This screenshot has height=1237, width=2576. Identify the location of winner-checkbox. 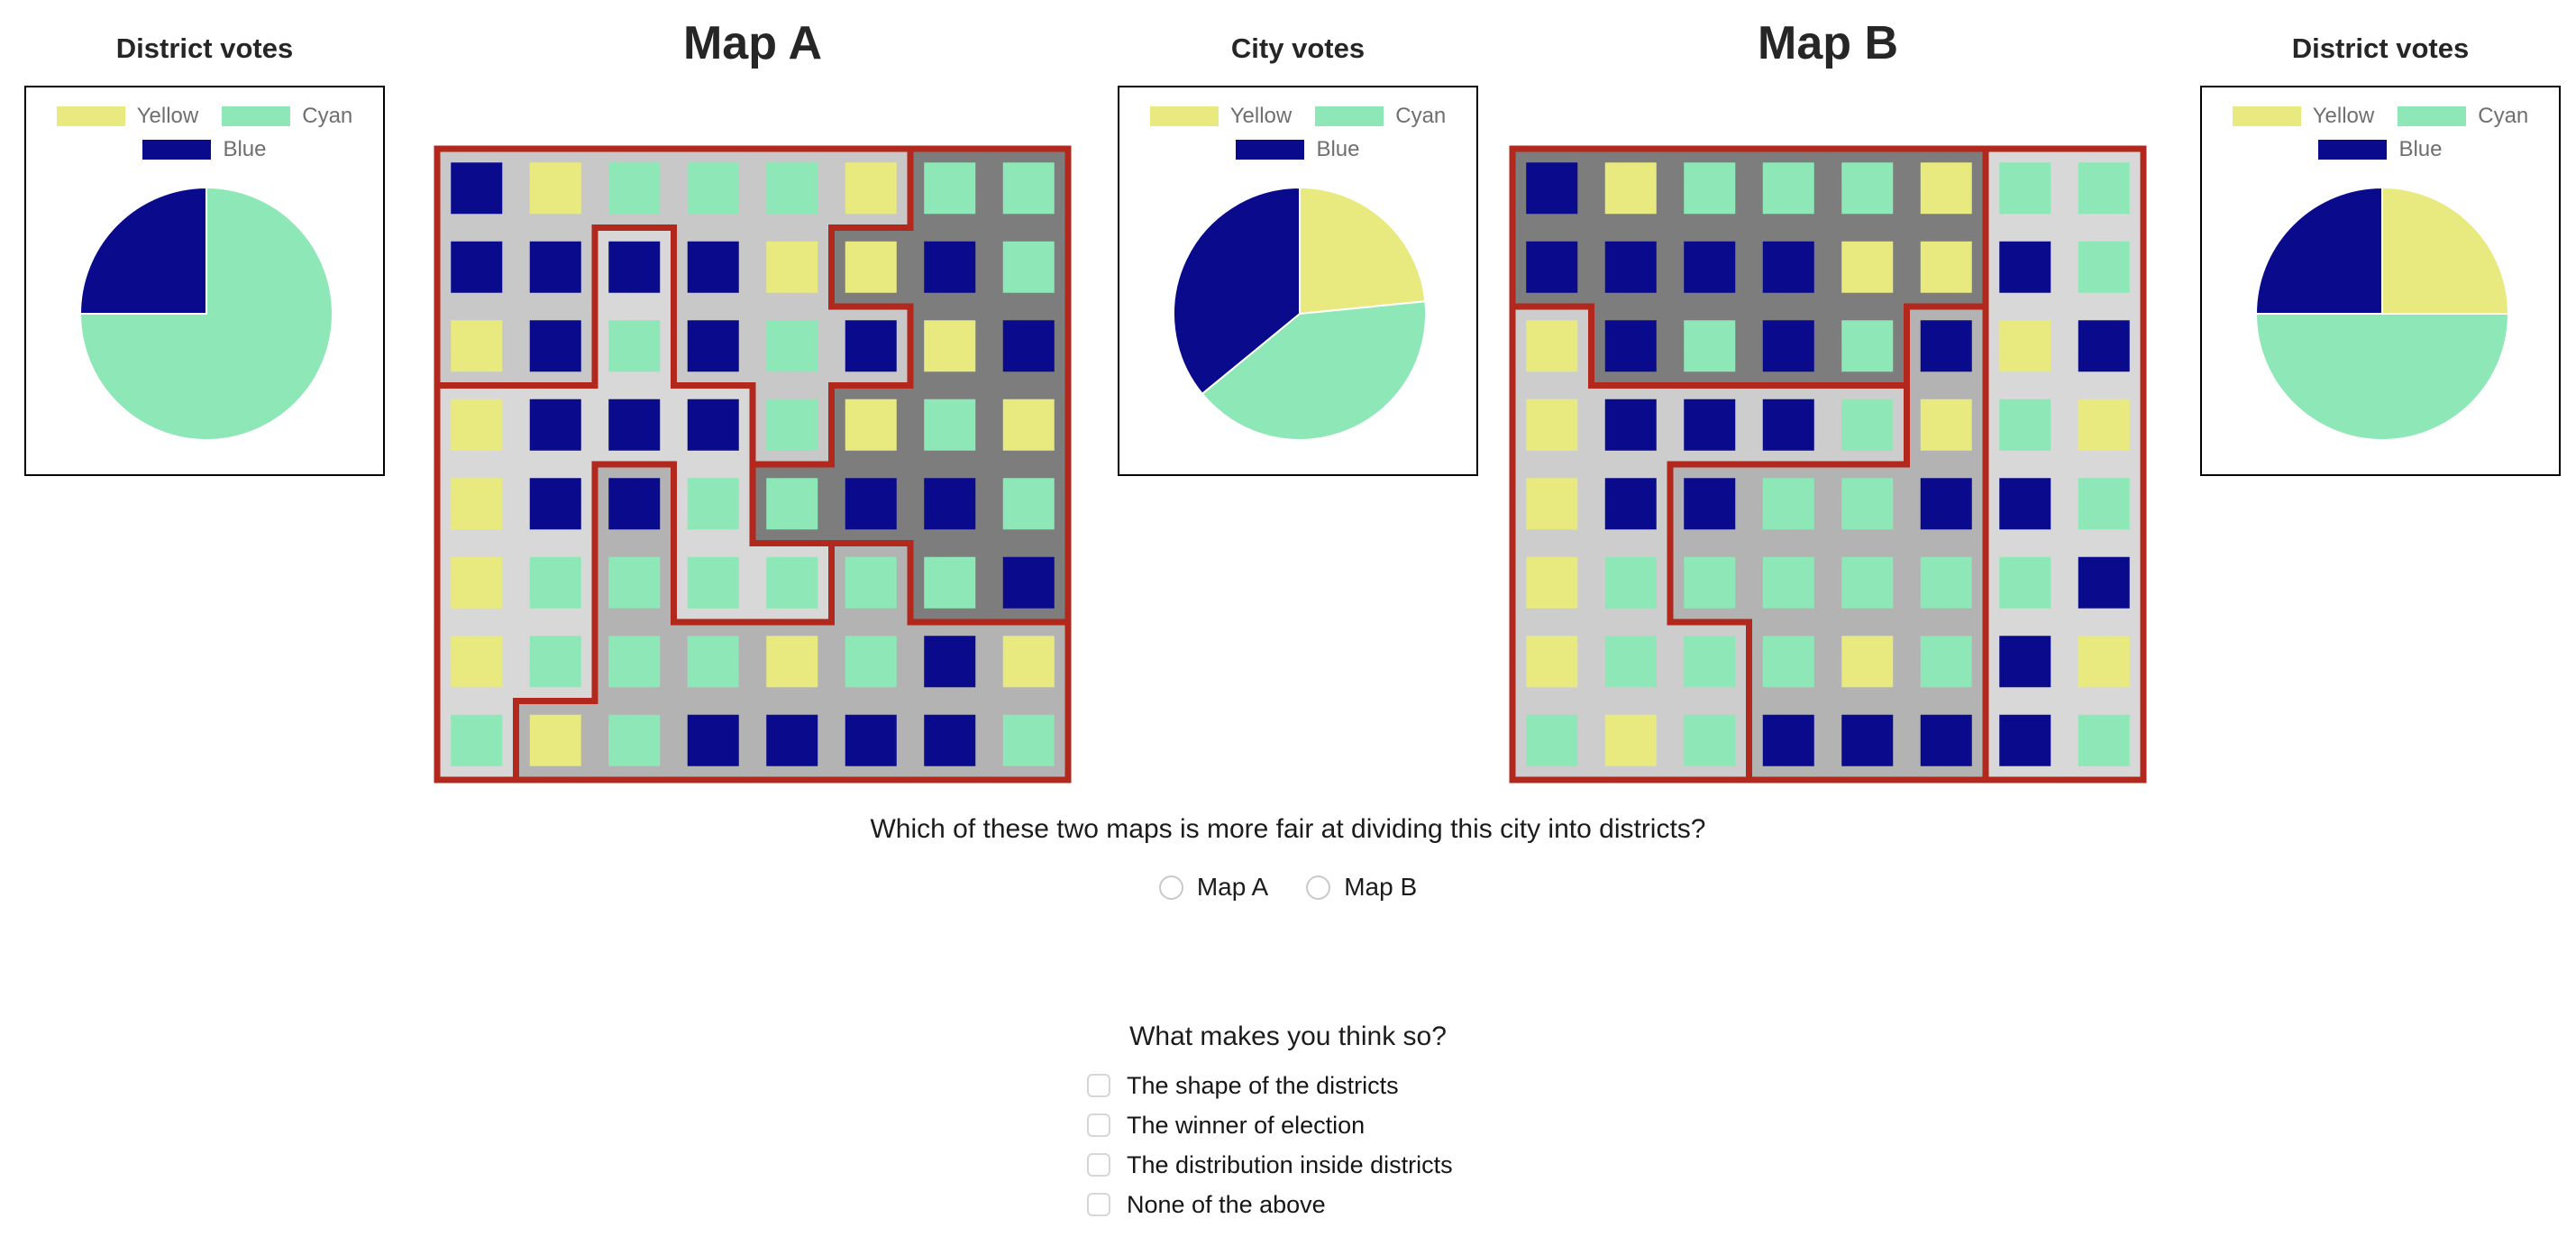
(1098, 1125).